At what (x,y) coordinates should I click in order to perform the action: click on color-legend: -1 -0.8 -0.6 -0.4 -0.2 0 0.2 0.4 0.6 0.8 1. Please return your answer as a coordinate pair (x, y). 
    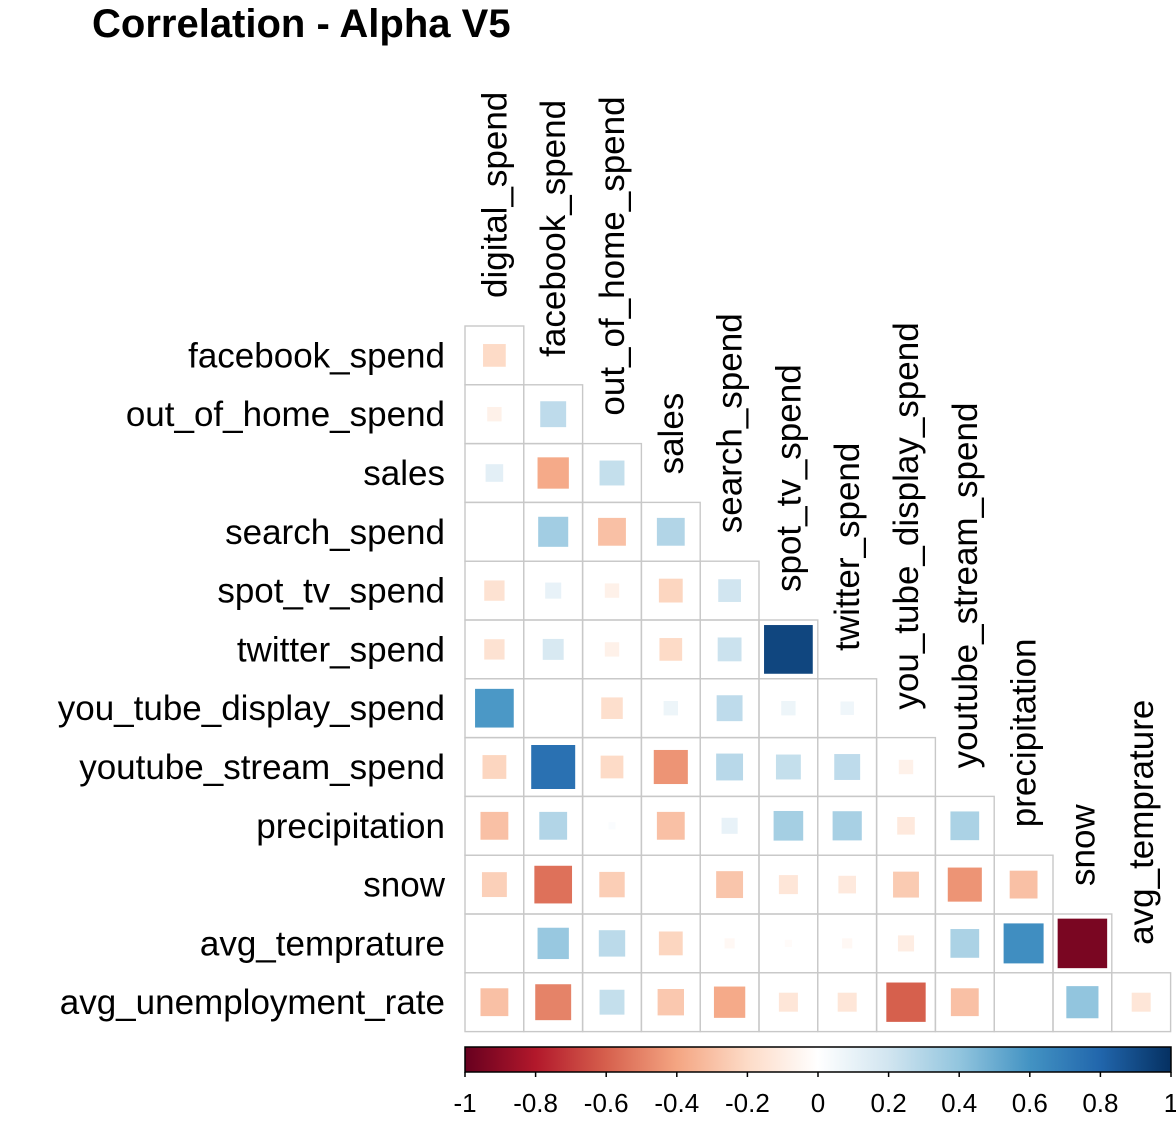
    Looking at the image, I should click on (814, 1082).